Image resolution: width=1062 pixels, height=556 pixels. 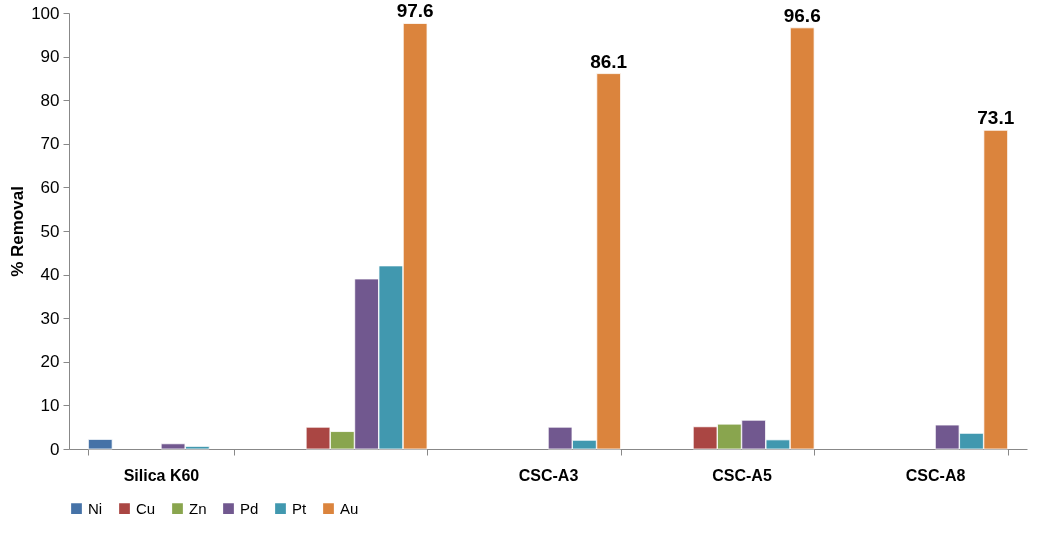 What do you see at coordinates (935, 475) in the screenshot?
I see `x-tick-label: CSC-A8` at bounding box center [935, 475].